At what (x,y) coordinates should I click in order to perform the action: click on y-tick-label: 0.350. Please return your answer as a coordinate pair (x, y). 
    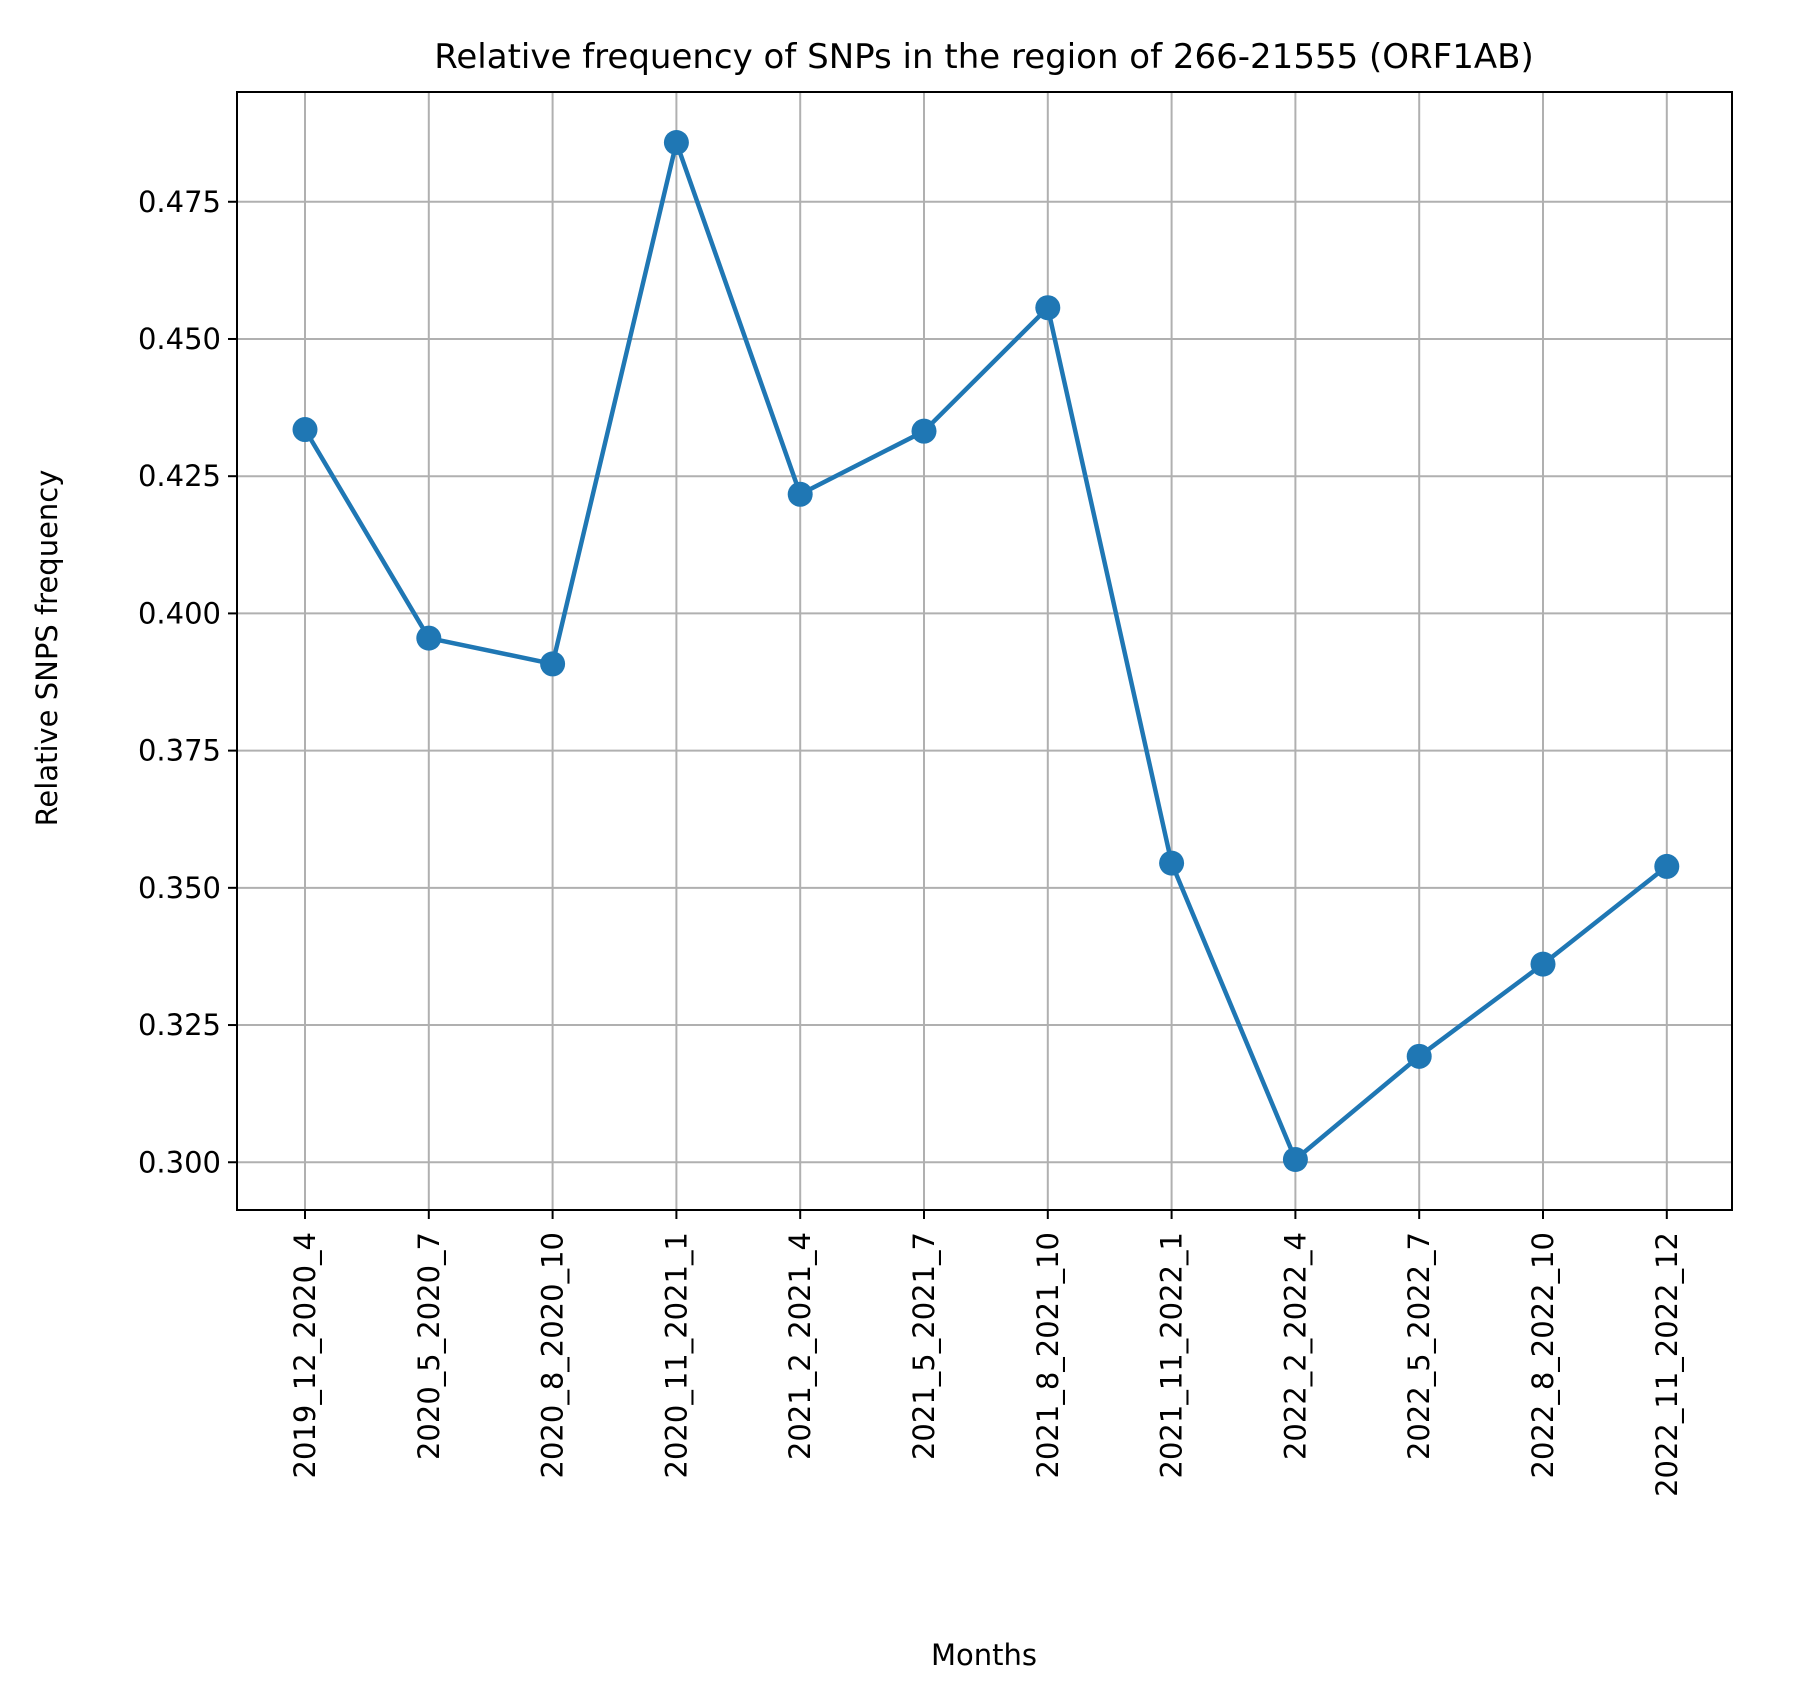
    Looking at the image, I should click on (179, 888).